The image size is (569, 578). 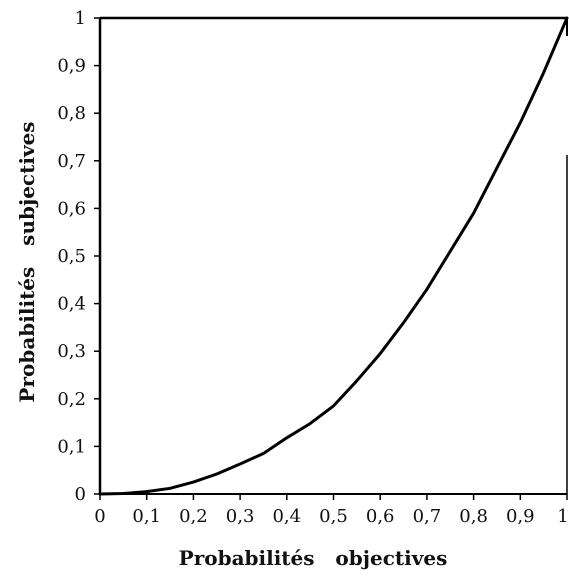 What do you see at coordinates (427, 516) in the screenshot?
I see `x-tick-label: 0,7` at bounding box center [427, 516].